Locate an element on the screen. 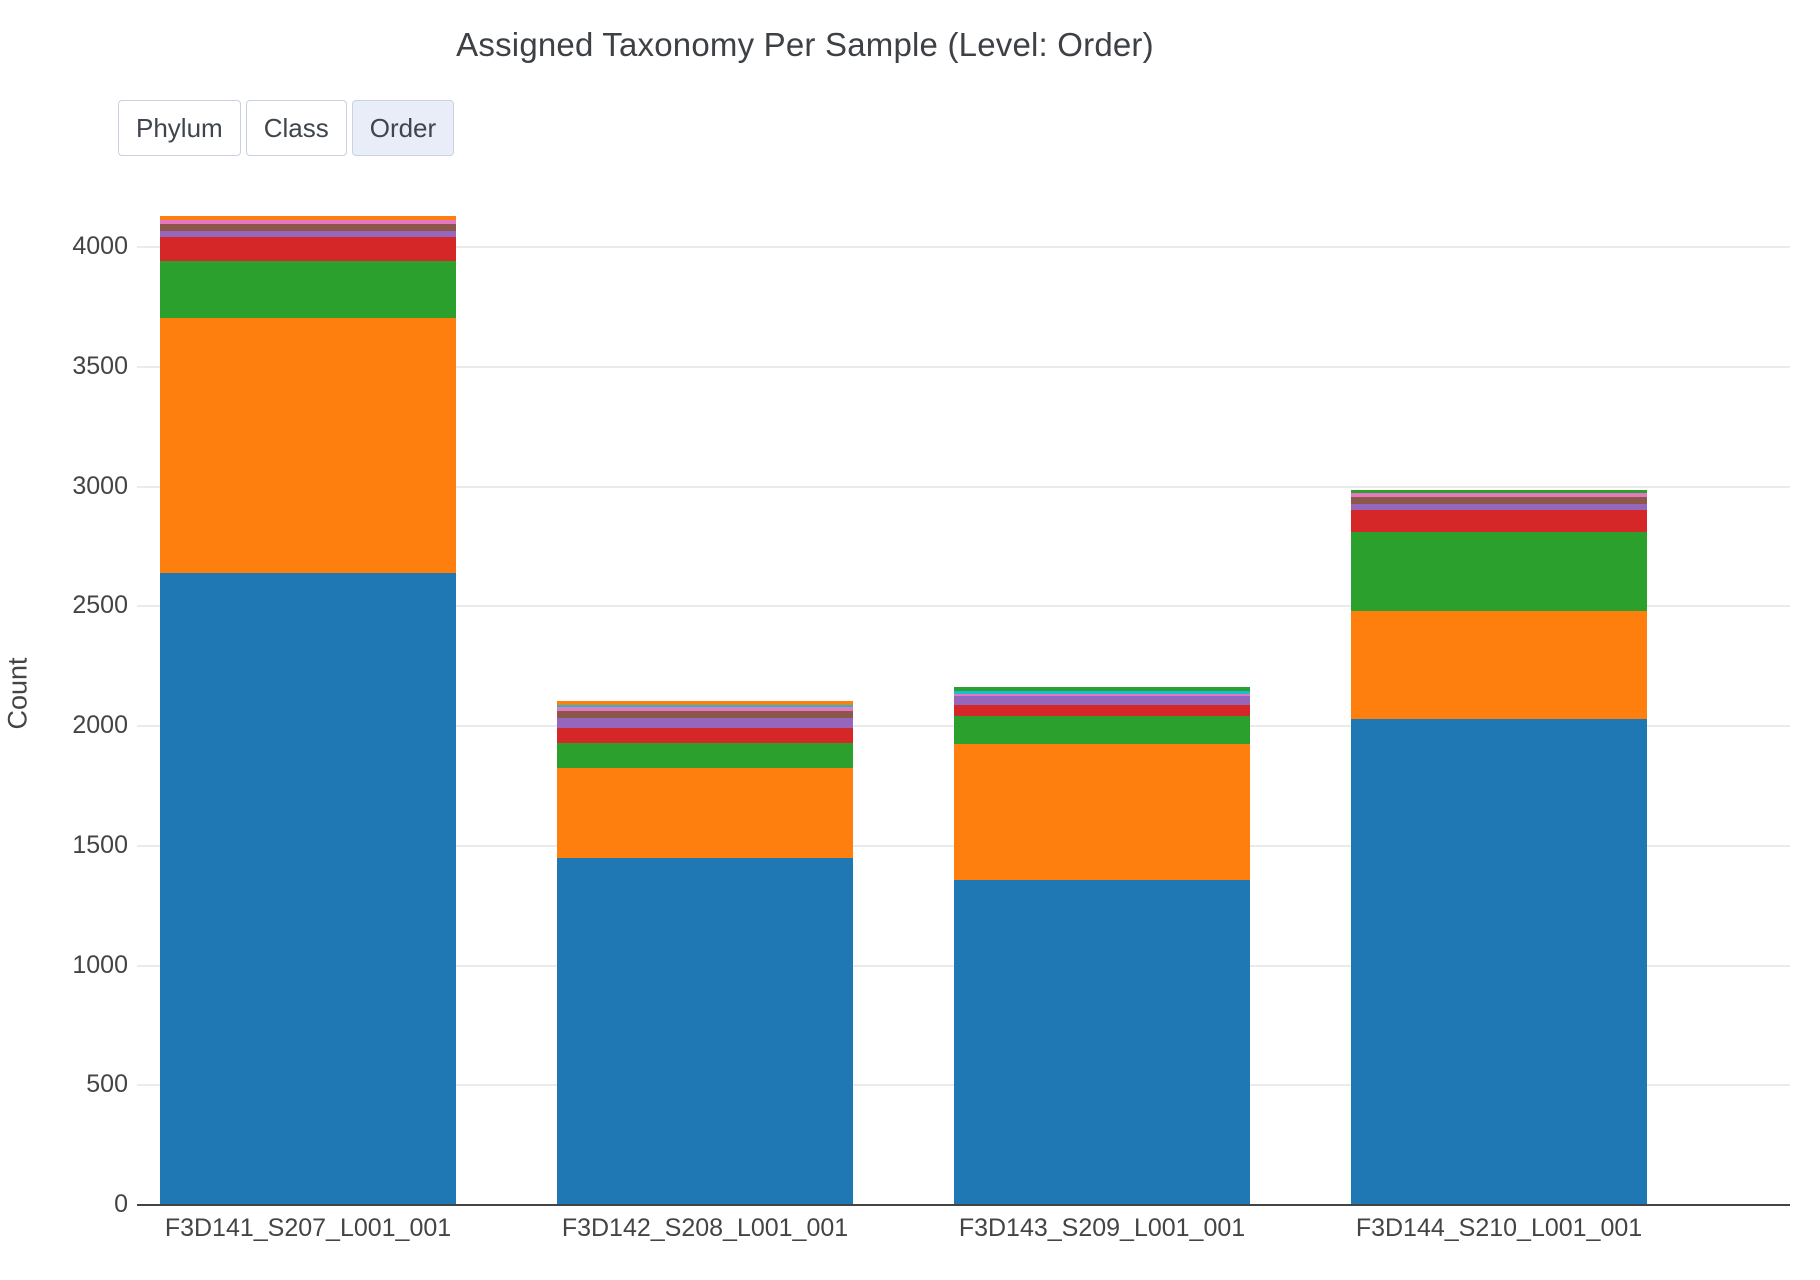 Image resolution: width=1820 pixels, height=1280 pixels. x-tick-label-F3D141_S207_L001_001: F3D141_S207_L001_001 is located at coordinates (308, 1228).